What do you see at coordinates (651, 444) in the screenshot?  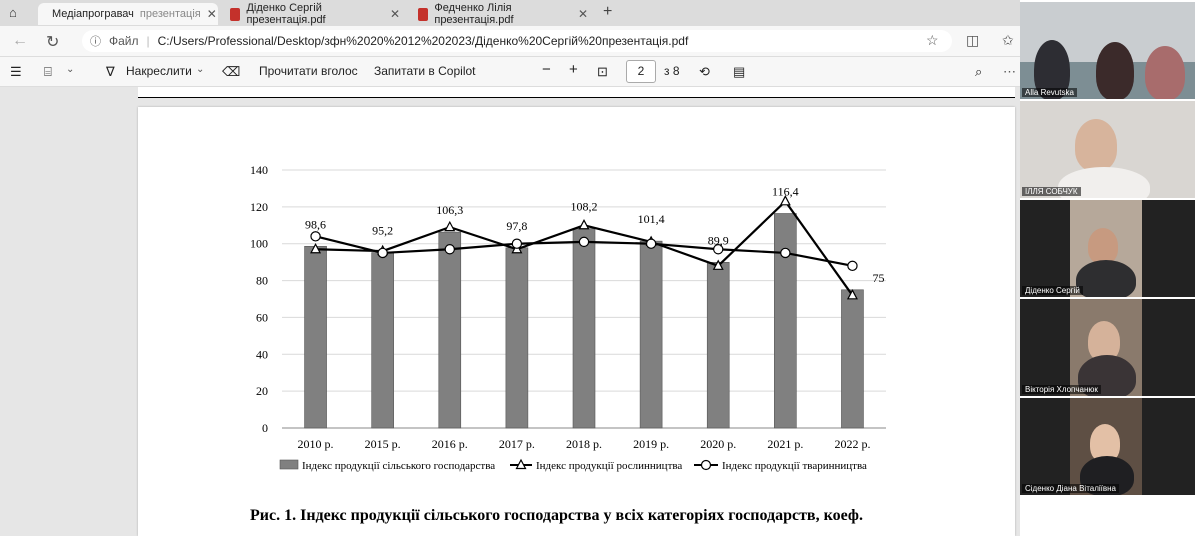 I see `x-tick-label: 2019 р.` at bounding box center [651, 444].